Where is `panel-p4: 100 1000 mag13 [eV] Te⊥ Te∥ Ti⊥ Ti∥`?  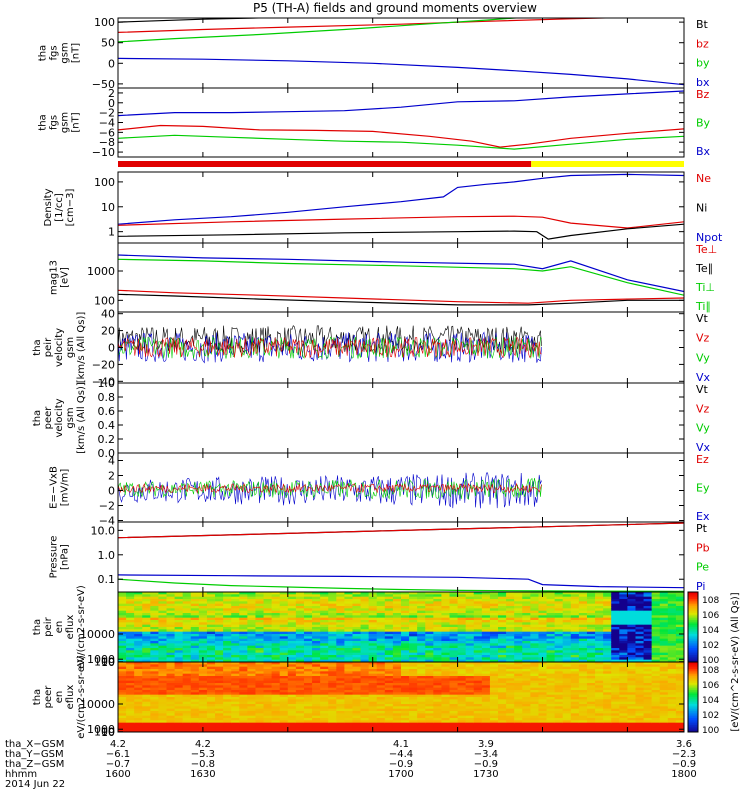 panel-p4: 100 1000 mag13 [eV] Te⊥ Te∥ Ti⊥ Ti∥ is located at coordinates (383, 277).